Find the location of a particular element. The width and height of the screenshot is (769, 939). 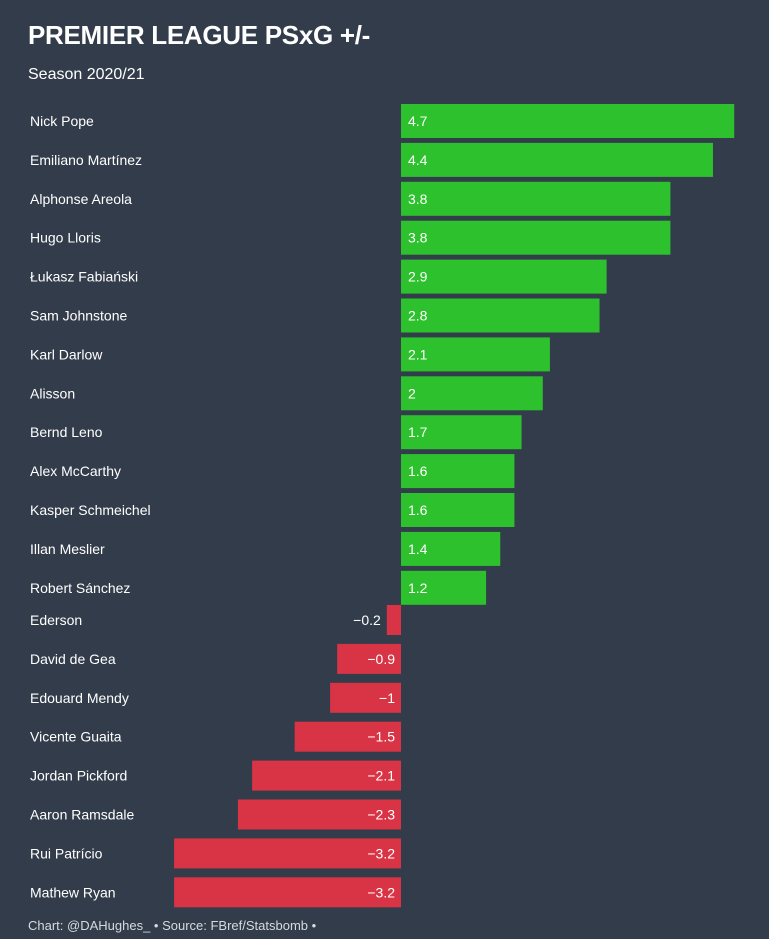

bar-value-label: 1.4 is located at coordinates (418, 549).